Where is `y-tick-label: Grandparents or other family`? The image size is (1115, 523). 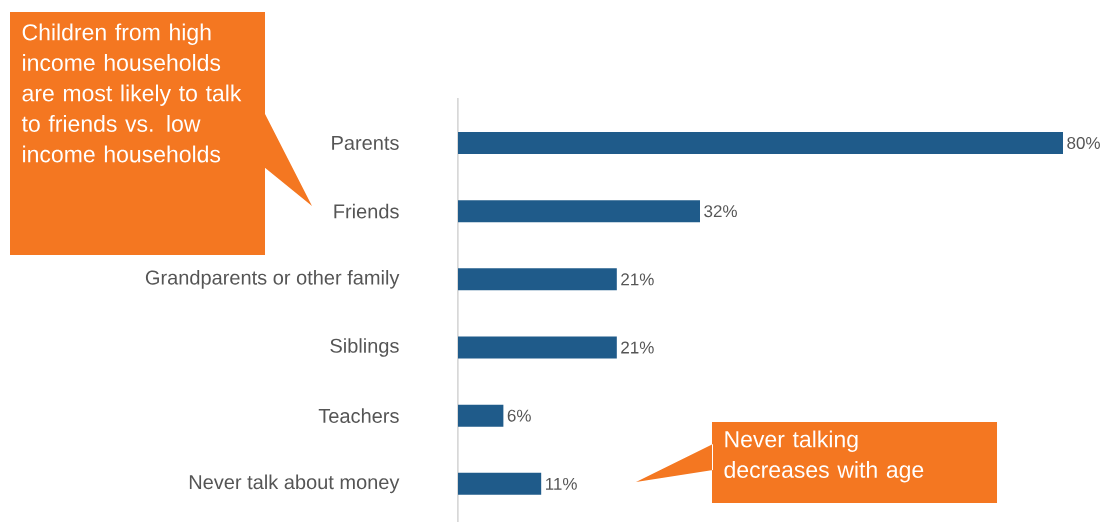 y-tick-label: Grandparents or other family is located at coordinates (272, 279).